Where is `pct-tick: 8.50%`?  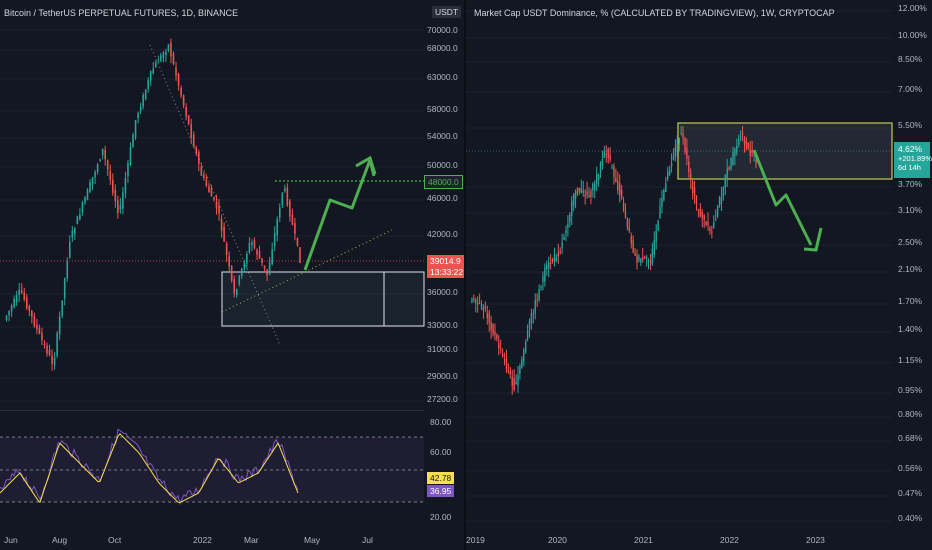
pct-tick: 8.50% is located at coordinates (910, 59).